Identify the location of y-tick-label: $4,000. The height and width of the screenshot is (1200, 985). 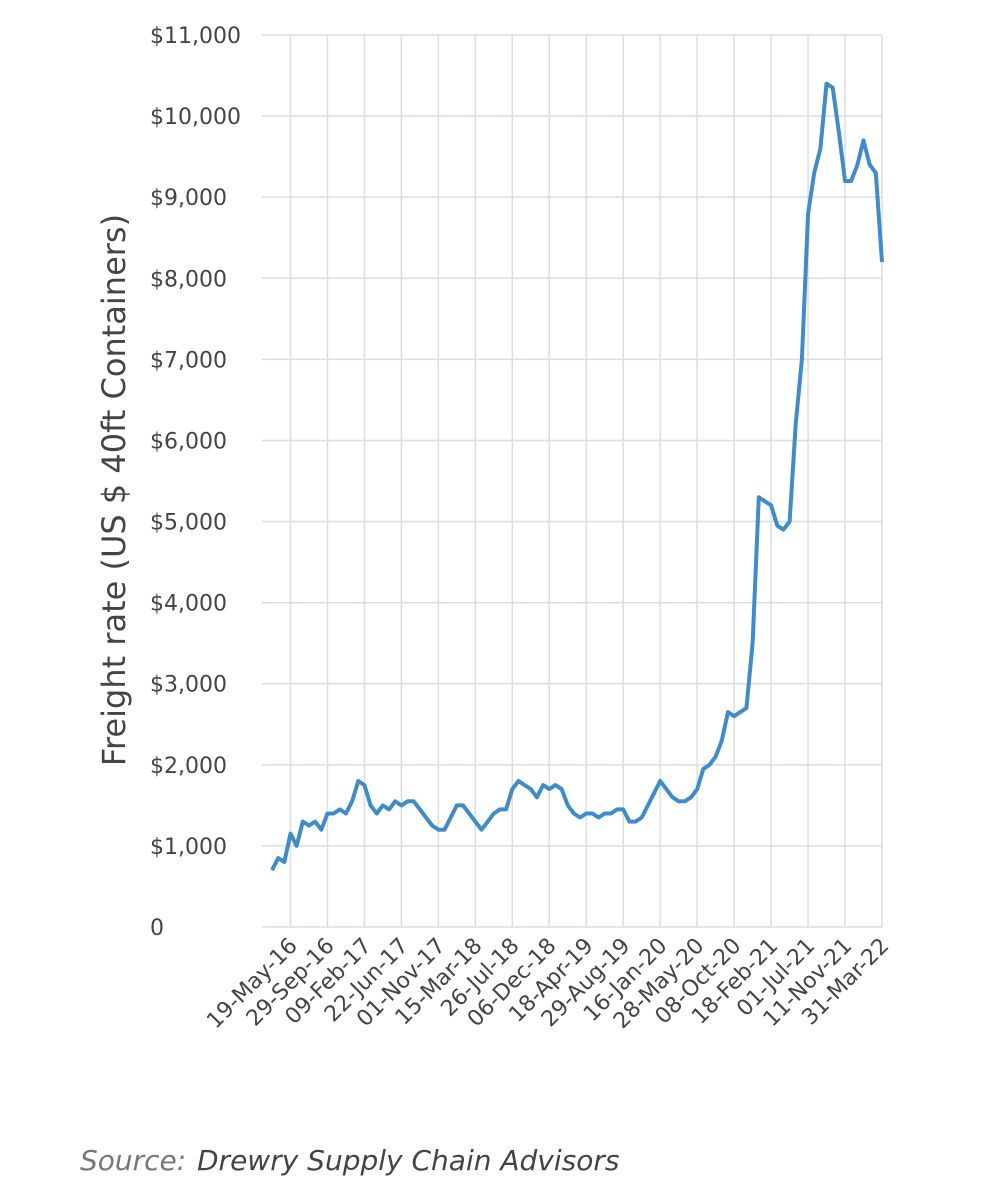
(188, 604).